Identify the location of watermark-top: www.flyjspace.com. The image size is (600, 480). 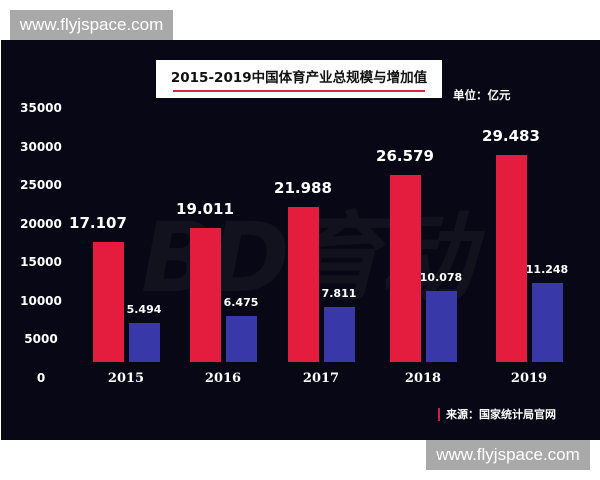
(91, 25).